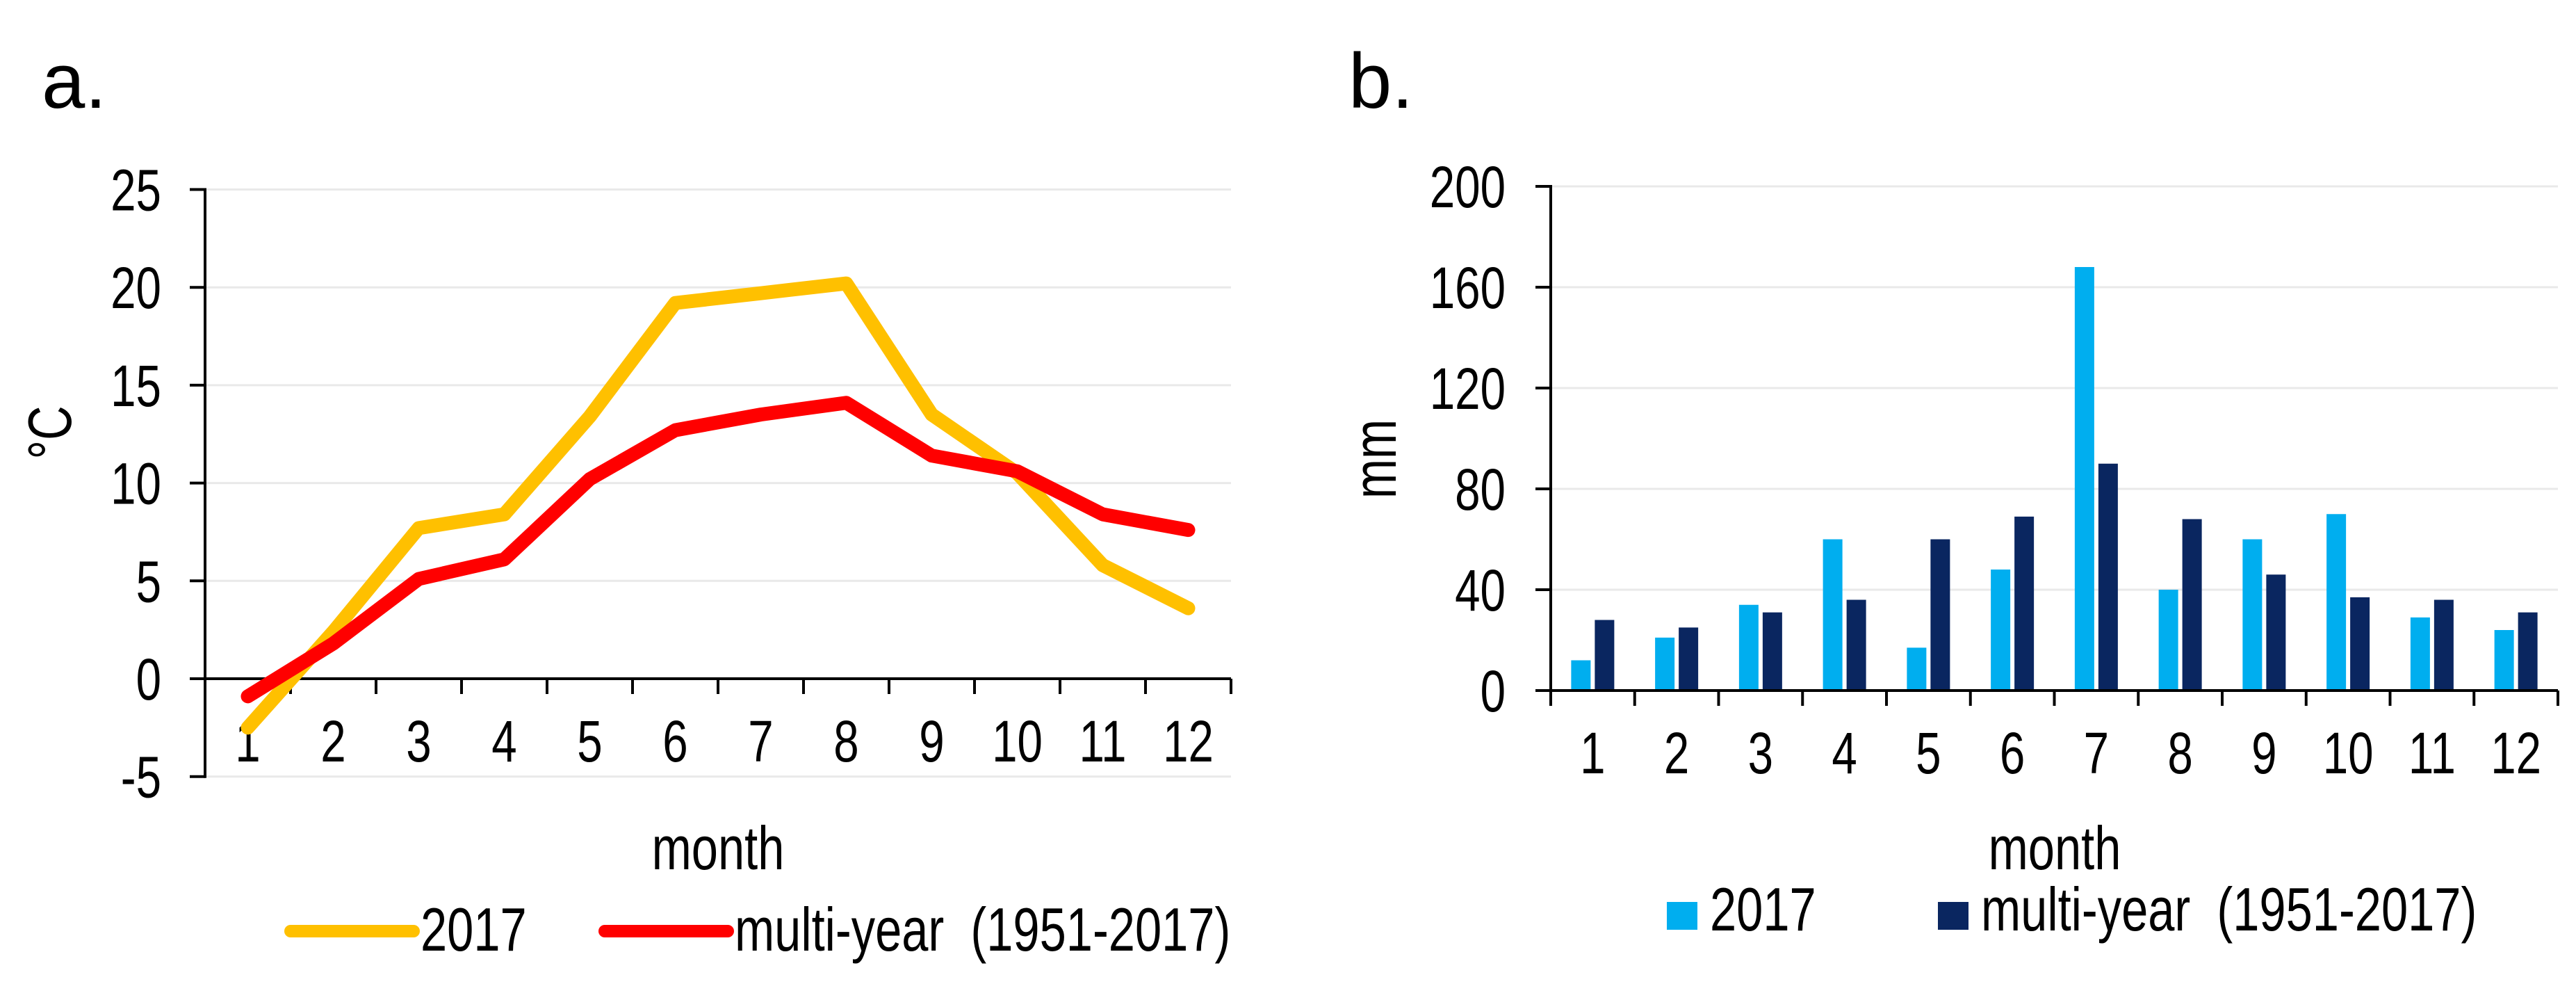  Describe the element at coordinates (674, 741) in the screenshot. I see `x-tick-label-a-6: 6` at that location.